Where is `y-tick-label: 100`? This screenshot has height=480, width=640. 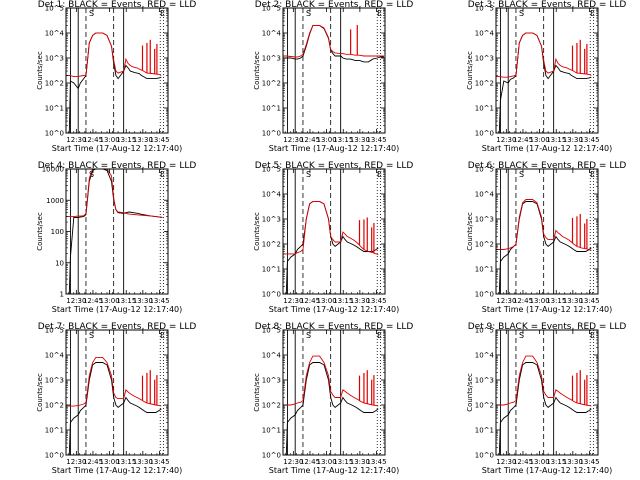 y-tick-label: 100 is located at coordinates (57, 232).